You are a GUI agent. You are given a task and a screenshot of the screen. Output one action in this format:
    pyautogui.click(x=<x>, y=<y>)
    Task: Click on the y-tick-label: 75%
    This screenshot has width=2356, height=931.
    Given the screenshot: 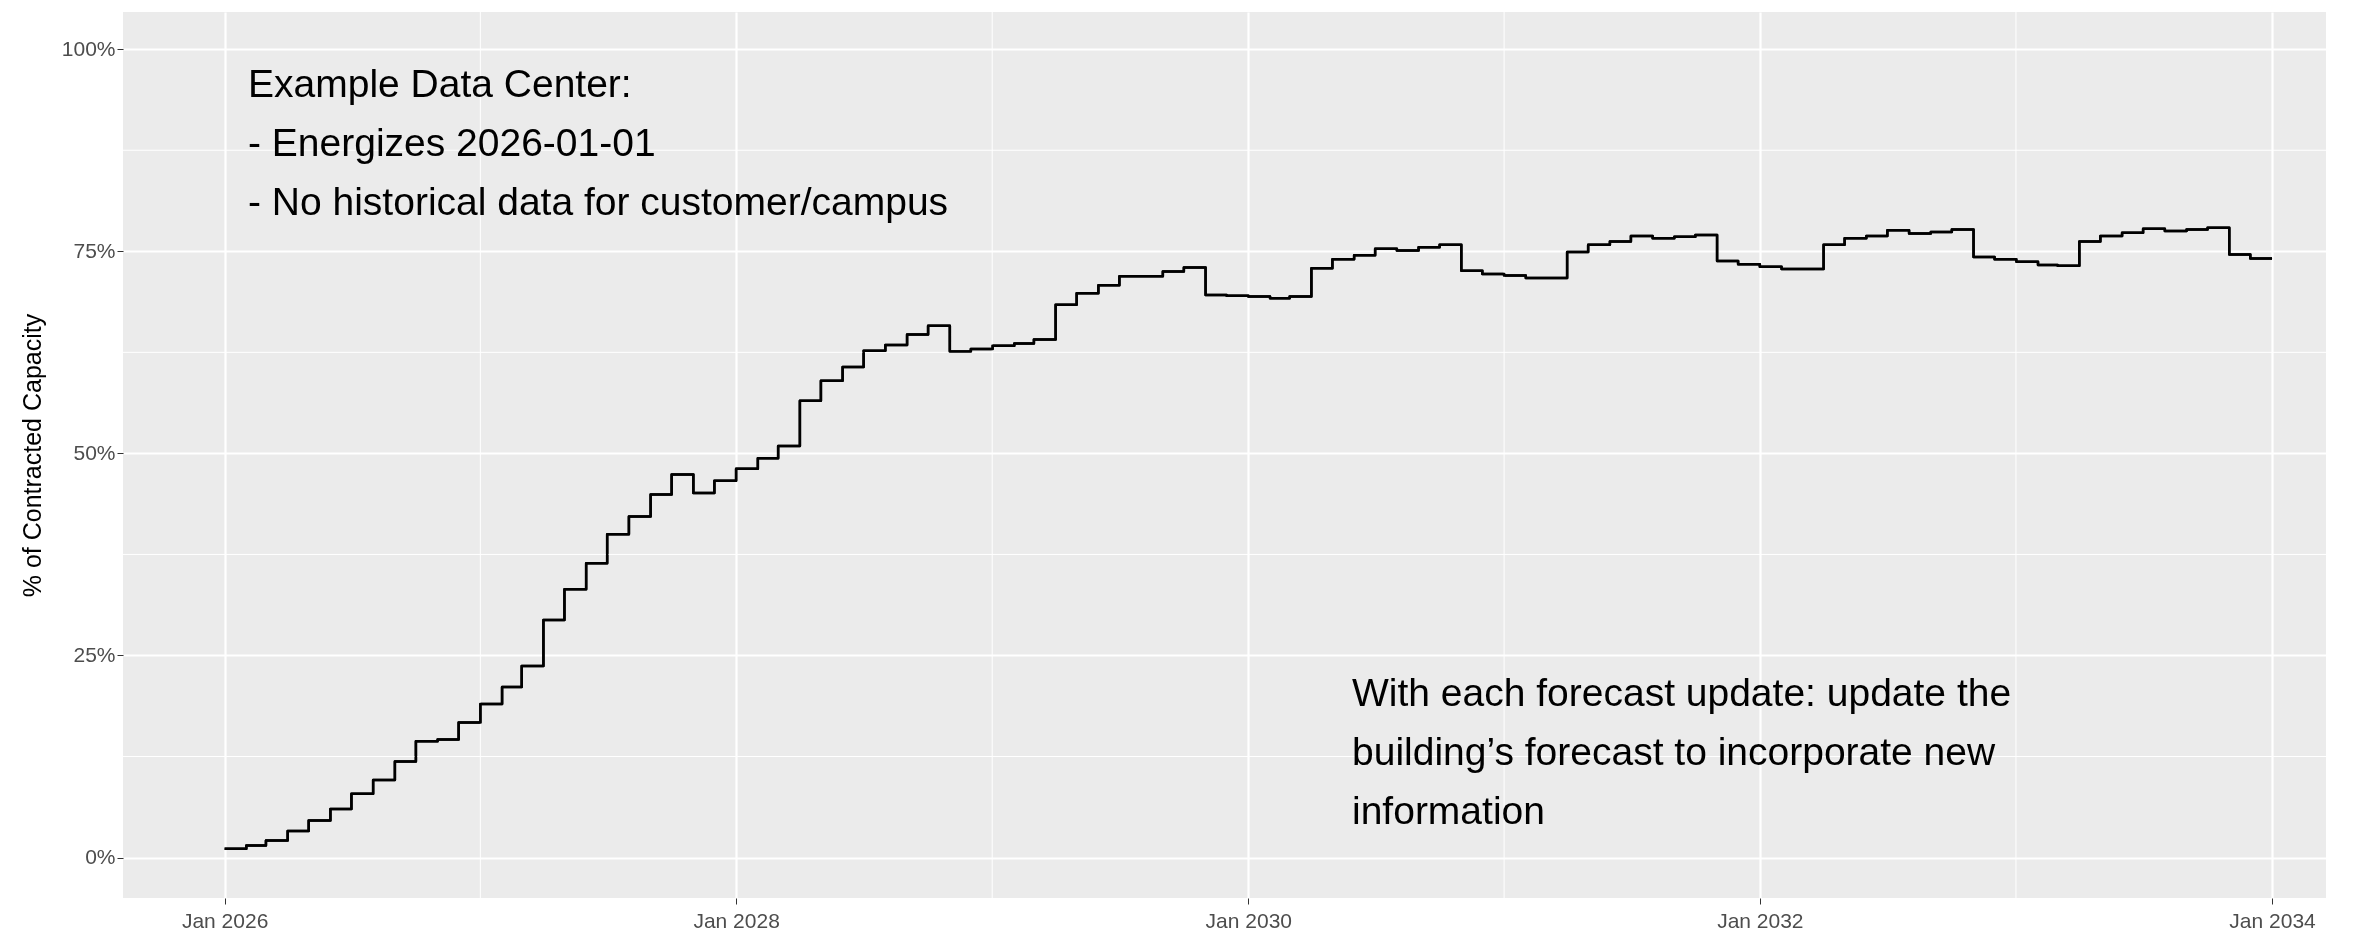 What is the action you would take?
    pyautogui.click(x=94, y=250)
    